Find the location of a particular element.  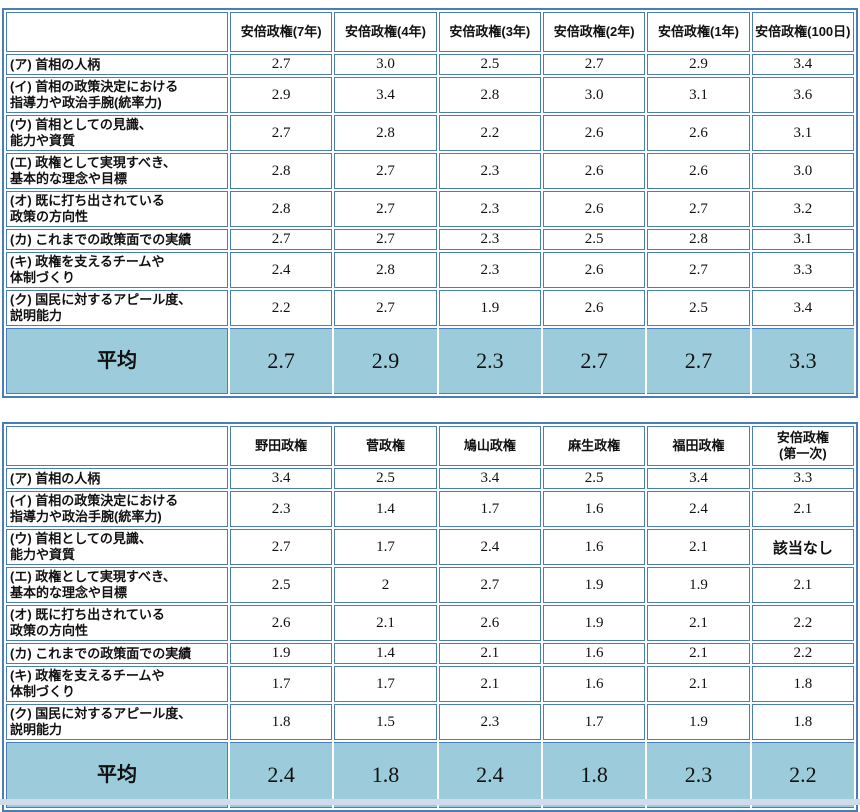

average-value-cell: 2.4 is located at coordinates (281, 775).